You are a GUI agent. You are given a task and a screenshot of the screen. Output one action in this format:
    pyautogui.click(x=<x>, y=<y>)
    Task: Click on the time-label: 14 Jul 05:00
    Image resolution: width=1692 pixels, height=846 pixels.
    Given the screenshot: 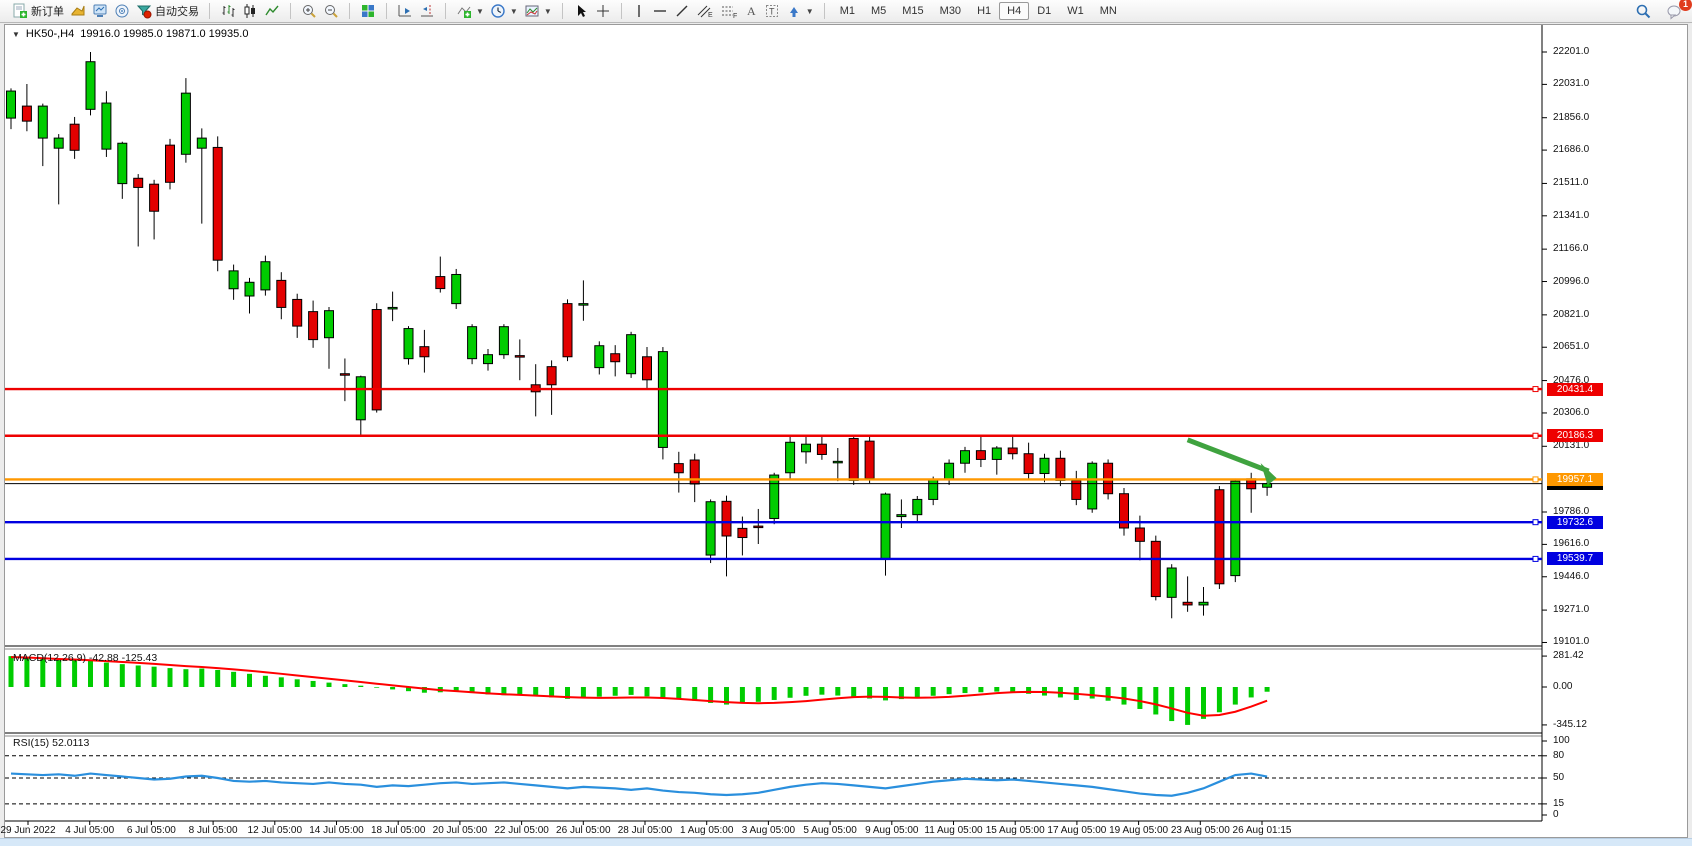 What is the action you would take?
    pyautogui.click(x=336, y=830)
    